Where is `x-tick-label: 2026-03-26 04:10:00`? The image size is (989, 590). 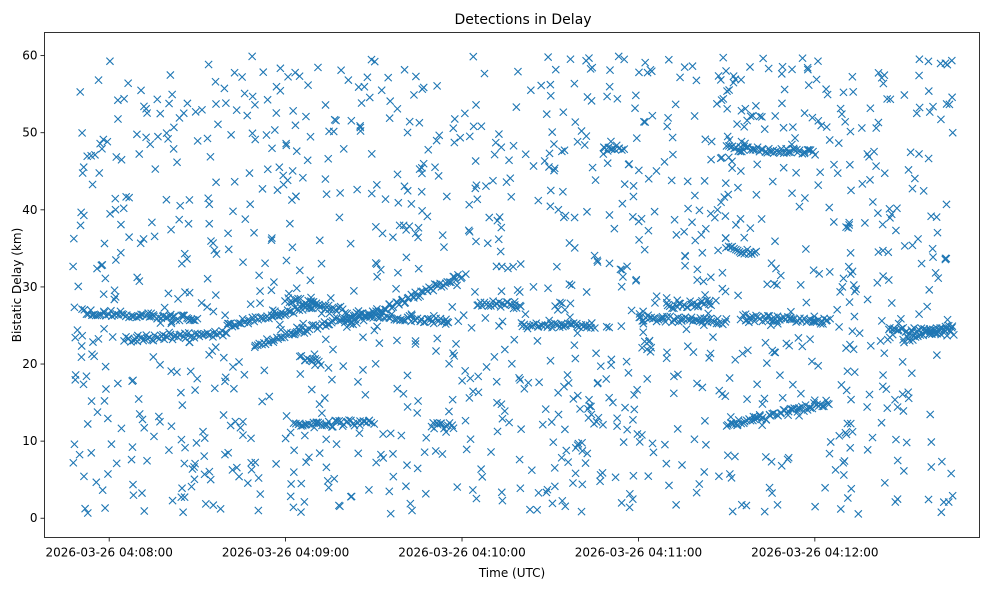
x-tick-label: 2026-03-26 04:10:00 is located at coordinates (461, 553).